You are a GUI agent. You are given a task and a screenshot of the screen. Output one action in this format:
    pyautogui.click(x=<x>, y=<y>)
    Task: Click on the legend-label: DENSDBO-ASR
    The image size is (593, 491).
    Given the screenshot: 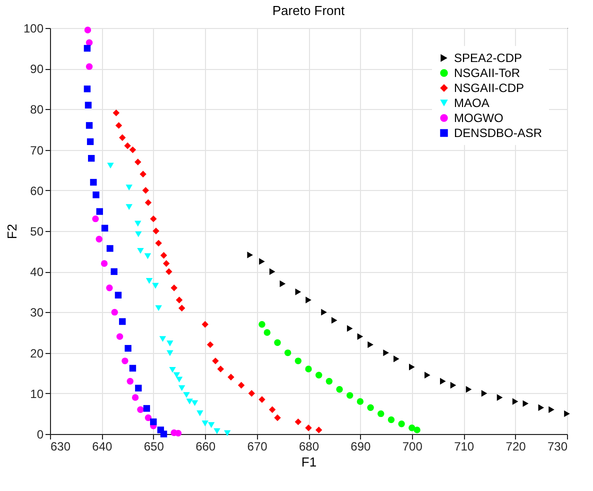 What is the action you would take?
    pyautogui.click(x=498, y=133)
    